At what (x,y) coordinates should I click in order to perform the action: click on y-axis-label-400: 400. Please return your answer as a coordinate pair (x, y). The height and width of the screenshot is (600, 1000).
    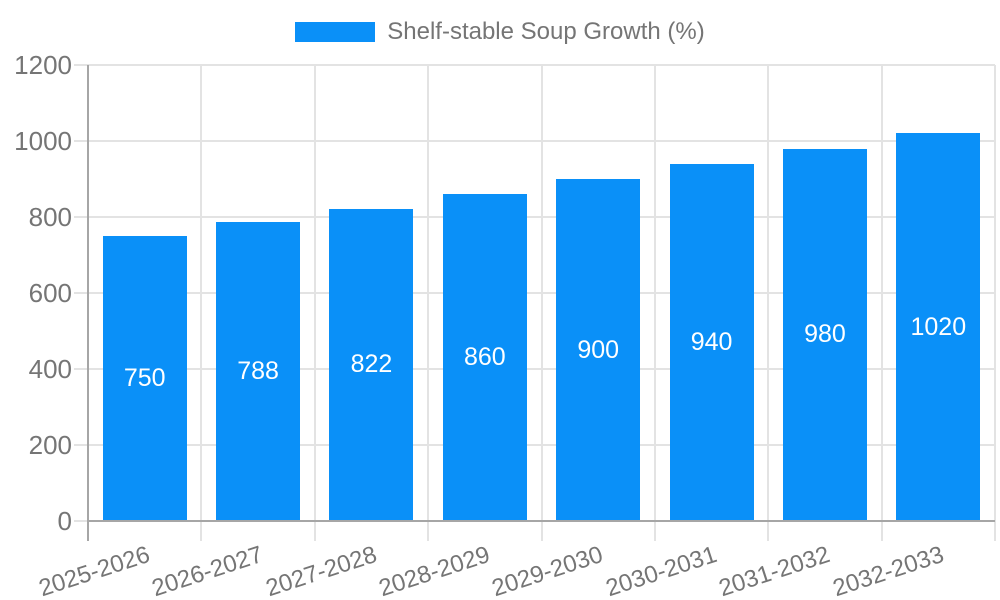
    Looking at the image, I should click on (50, 369).